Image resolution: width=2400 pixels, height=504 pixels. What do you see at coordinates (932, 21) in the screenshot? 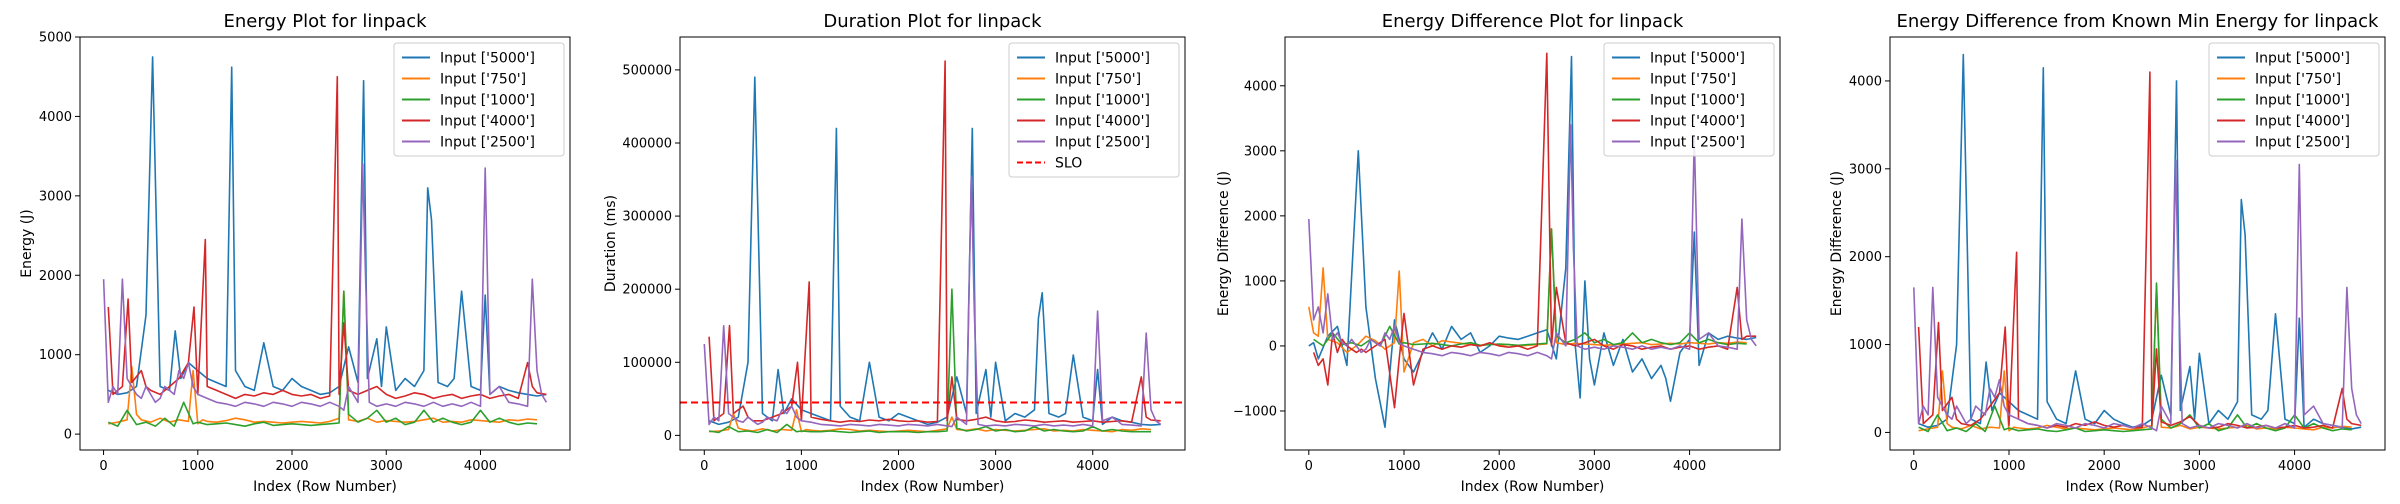
I see `chart-title: Duration Plot for linpack` at bounding box center [932, 21].